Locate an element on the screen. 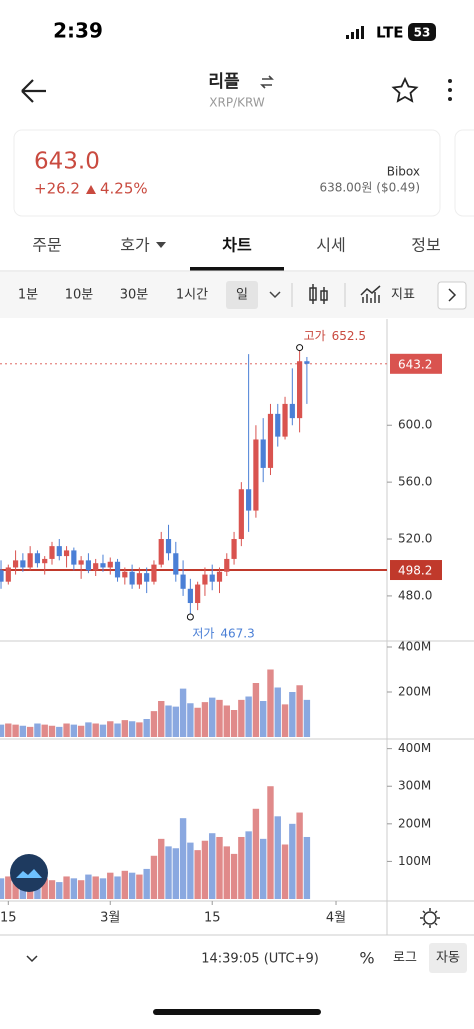  high-value: 652.5 is located at coordinates (349, 336).